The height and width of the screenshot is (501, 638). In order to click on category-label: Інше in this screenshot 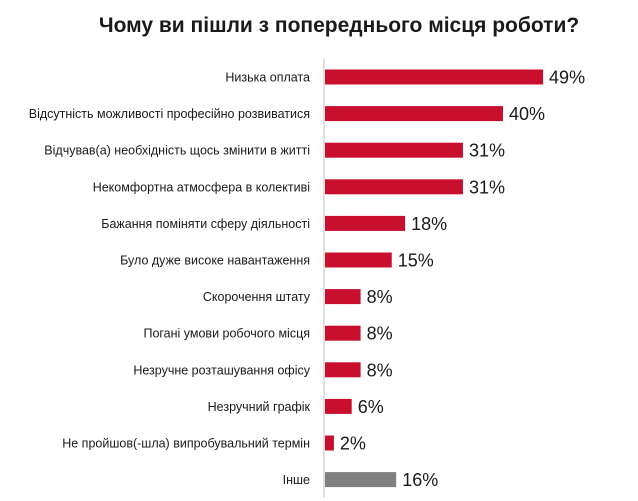, I will do `click(296, 480)`.